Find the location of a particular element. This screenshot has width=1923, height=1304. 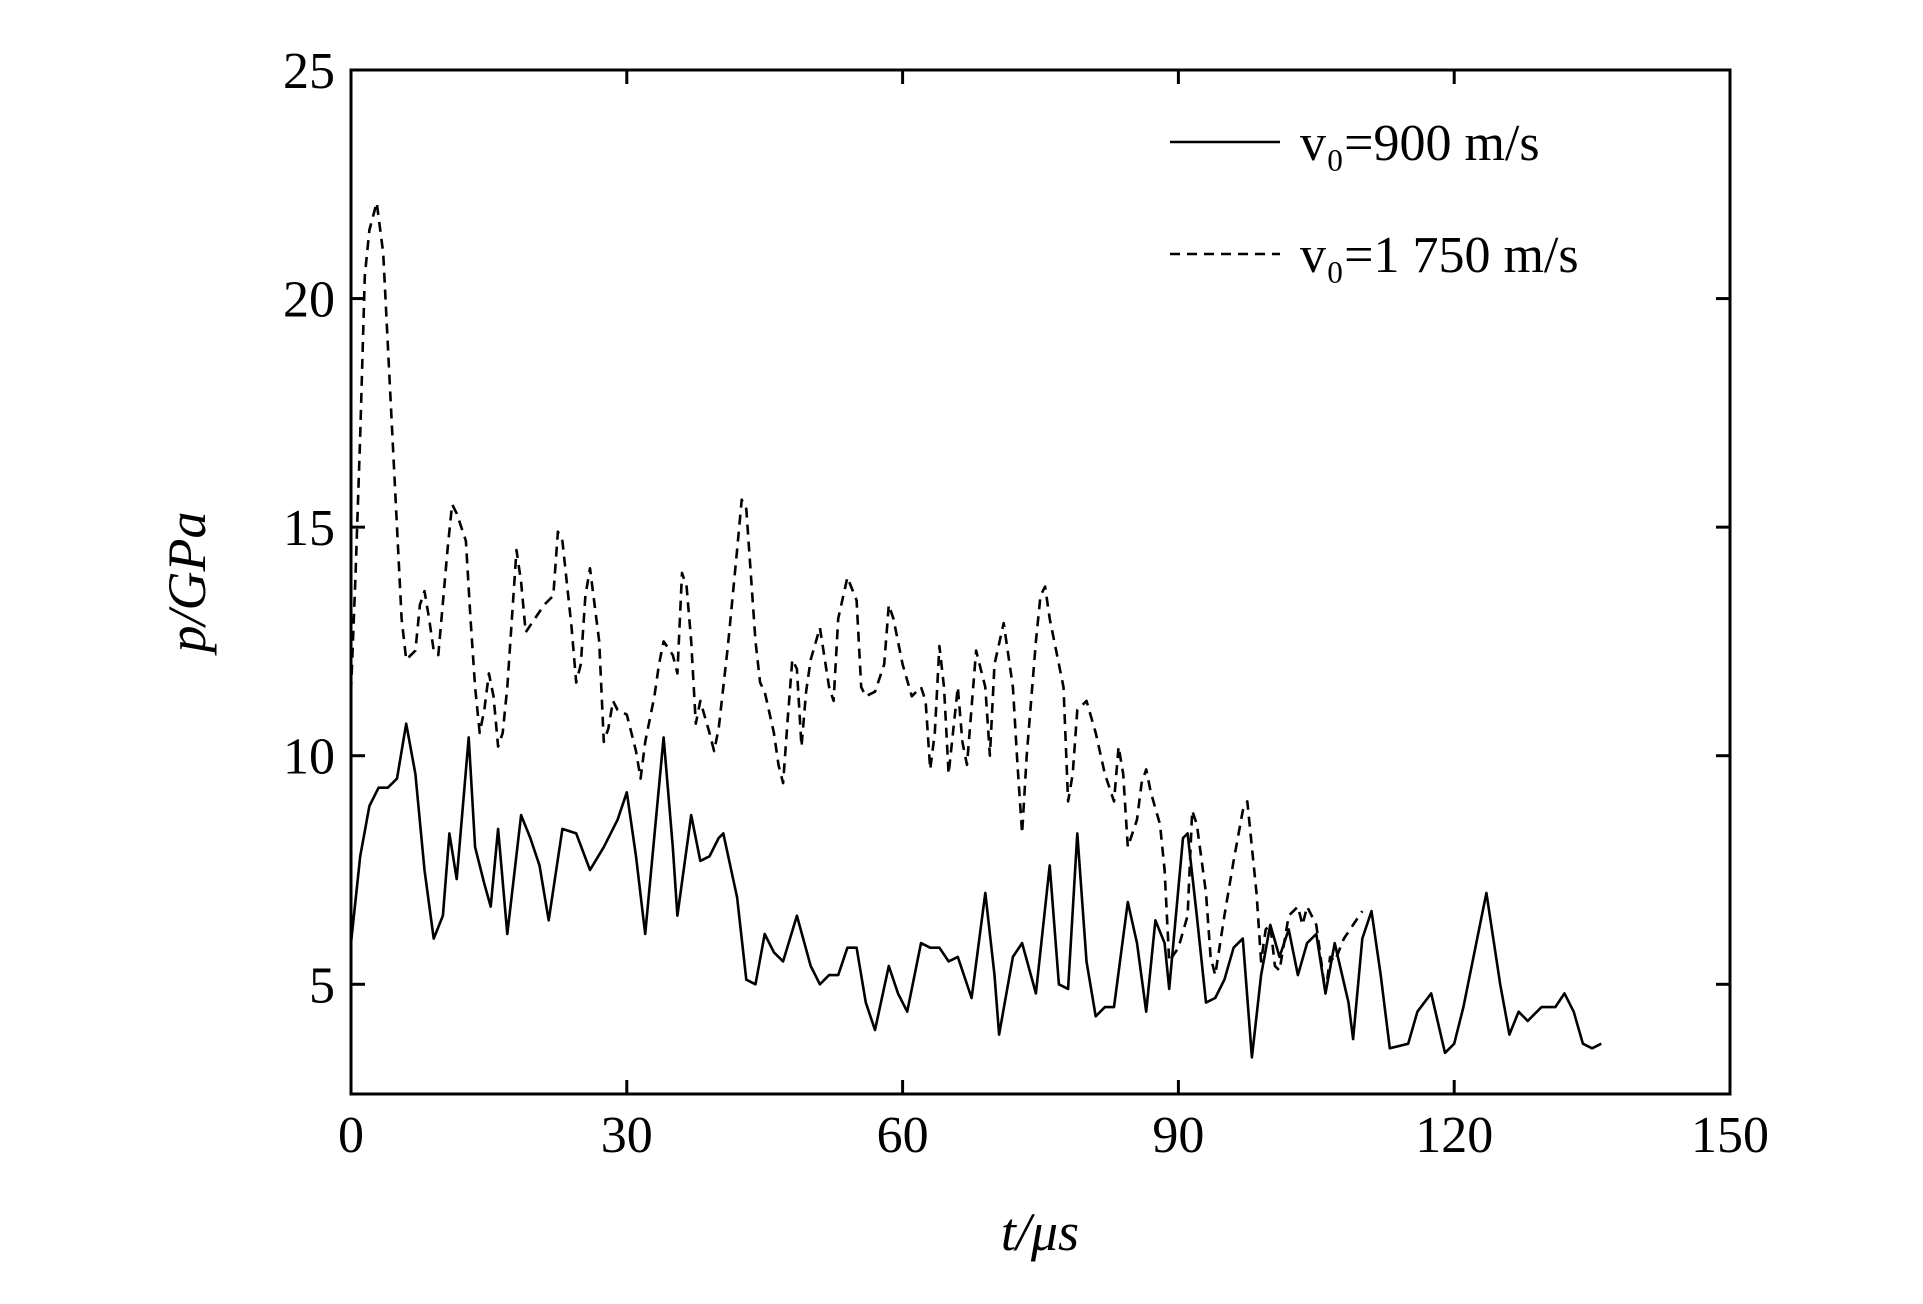

legend-label: v₀=1 750 m/s is located at coordinates (1439, 255).